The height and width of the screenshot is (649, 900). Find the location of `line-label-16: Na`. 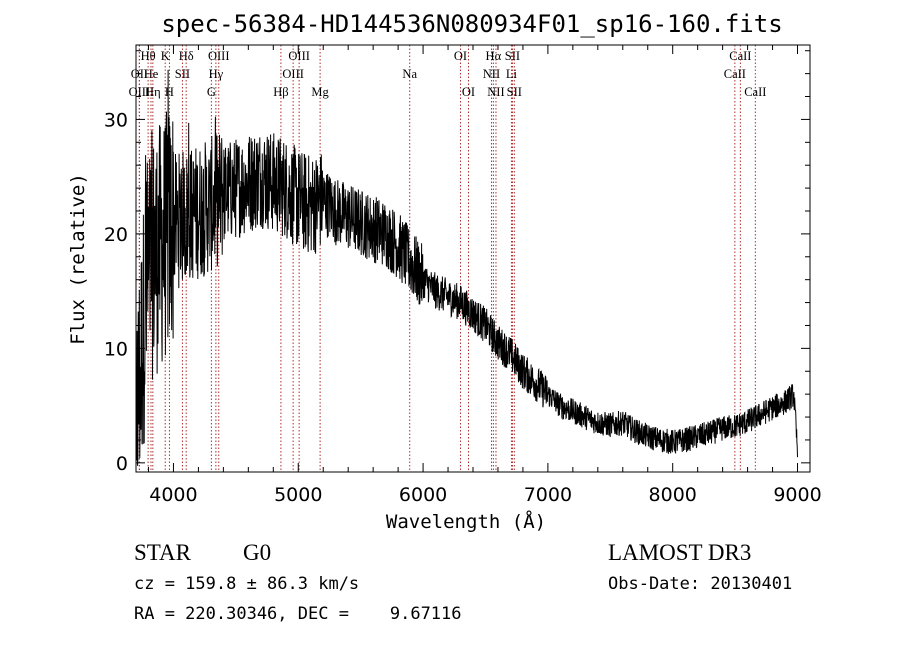

line-label-16: Na is located at coordinates (409, 74).